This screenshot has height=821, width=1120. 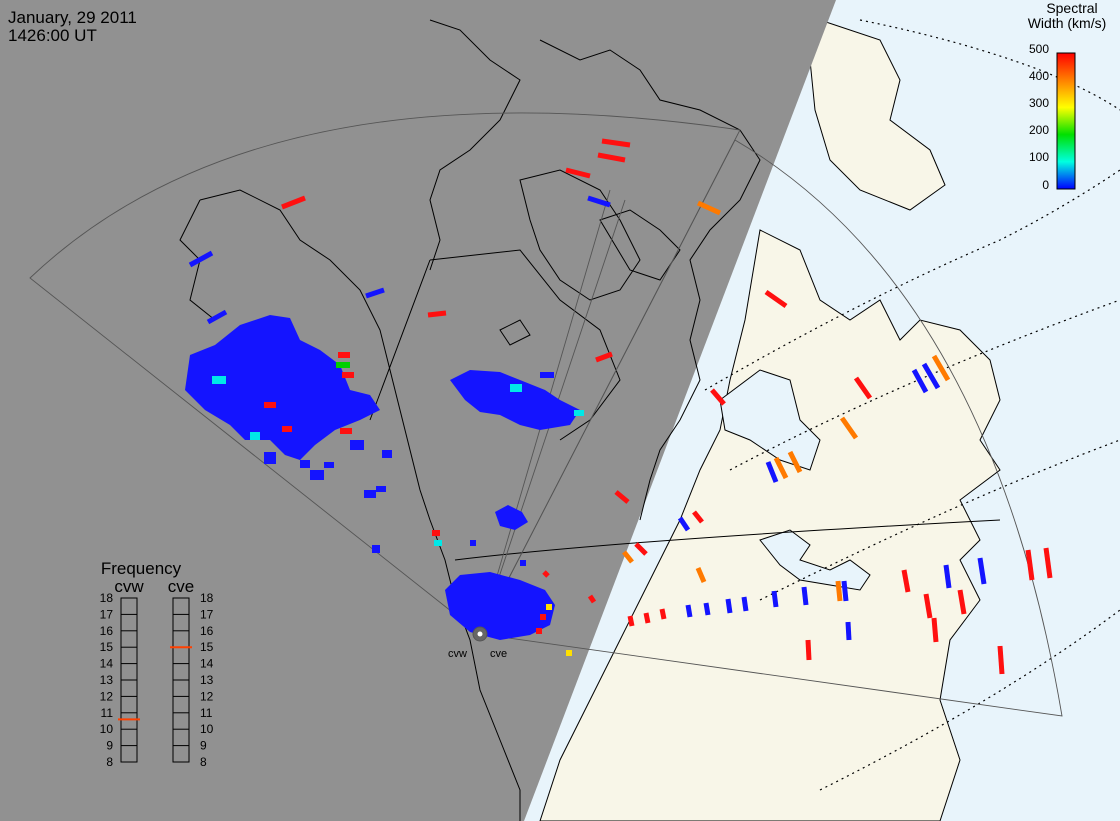 What do you see at coordinates (203, 762) in the screenshot?
I see `frequency-tick-cve: 8` at bounding box center [203, 762].